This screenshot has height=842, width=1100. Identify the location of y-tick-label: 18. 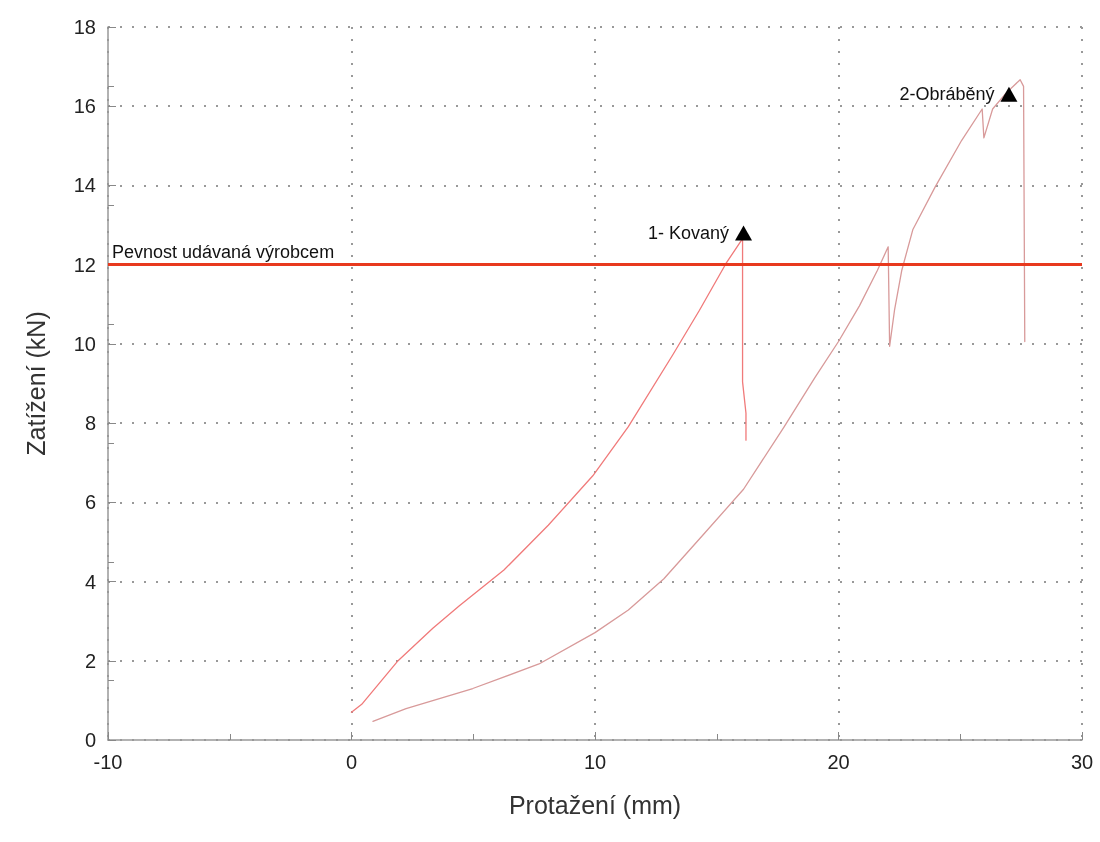
(84, 27).